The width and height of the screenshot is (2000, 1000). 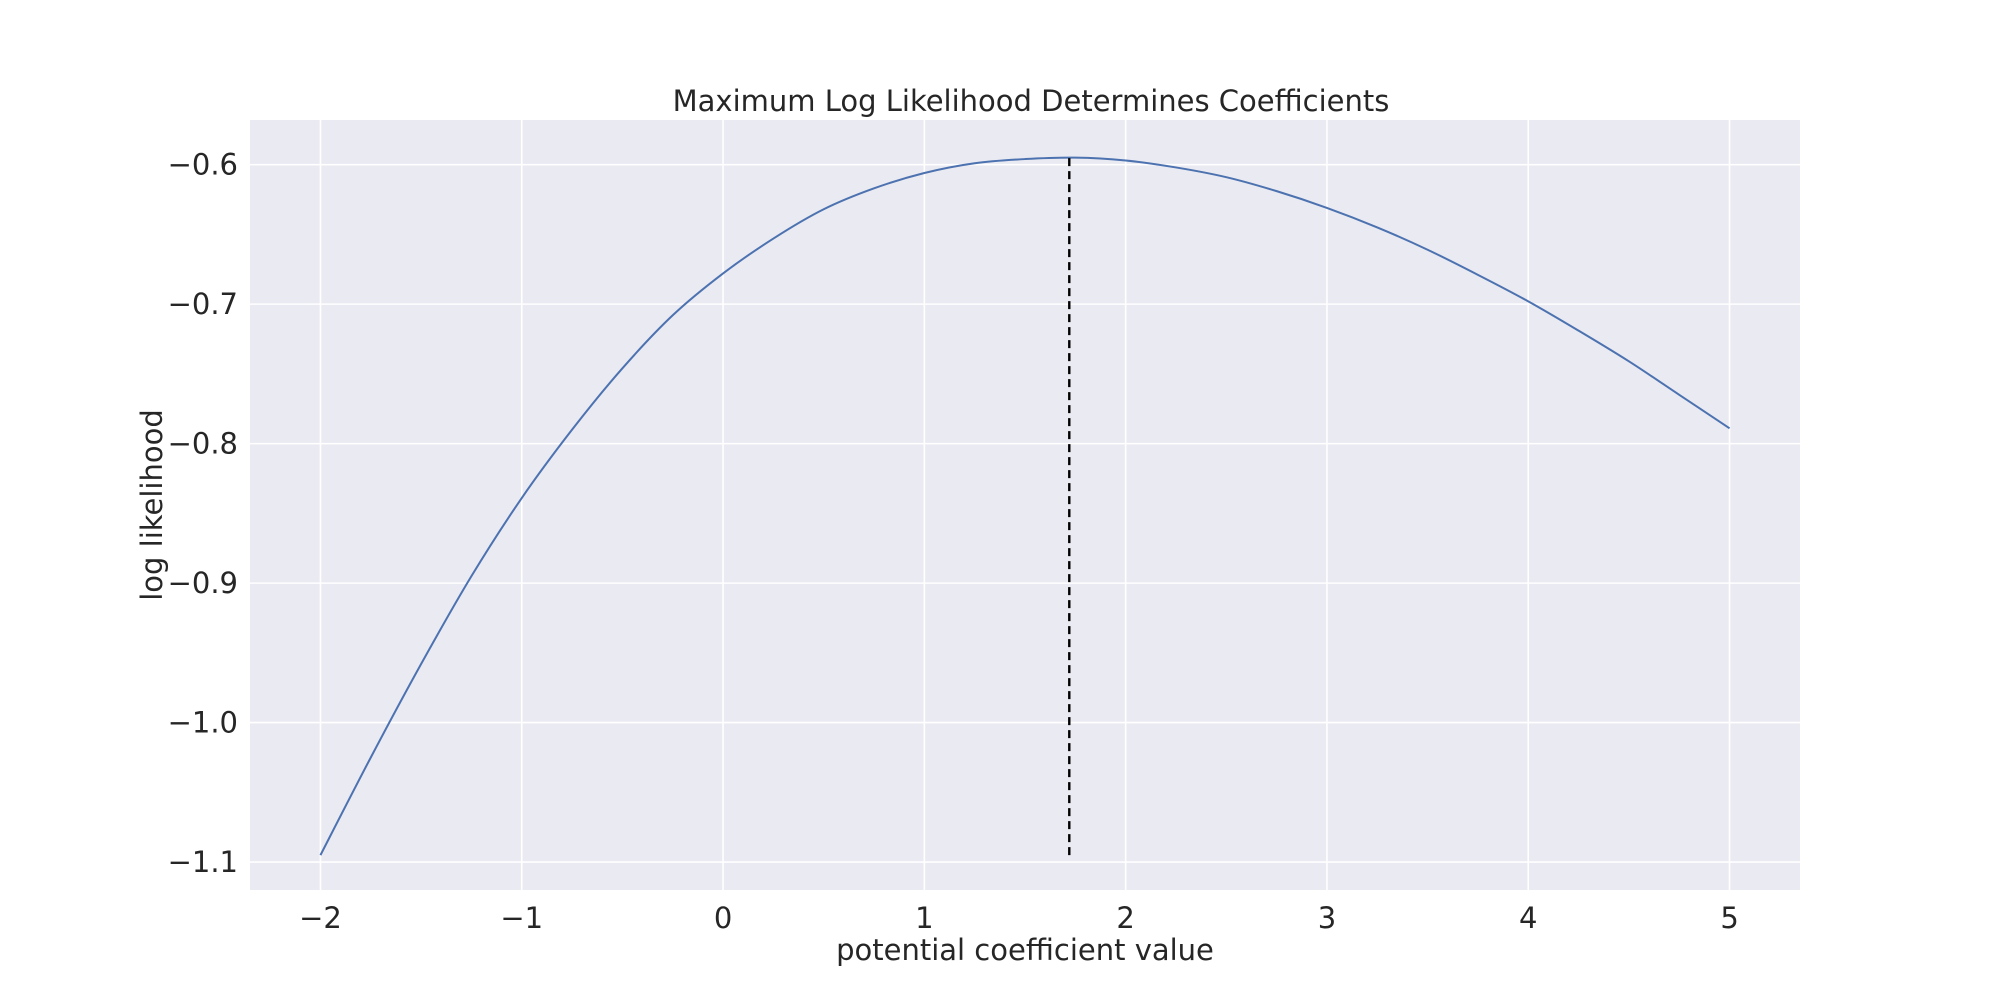 I want to click on x-axis-label: potential coefficient value, so click(x=1025, y=950).